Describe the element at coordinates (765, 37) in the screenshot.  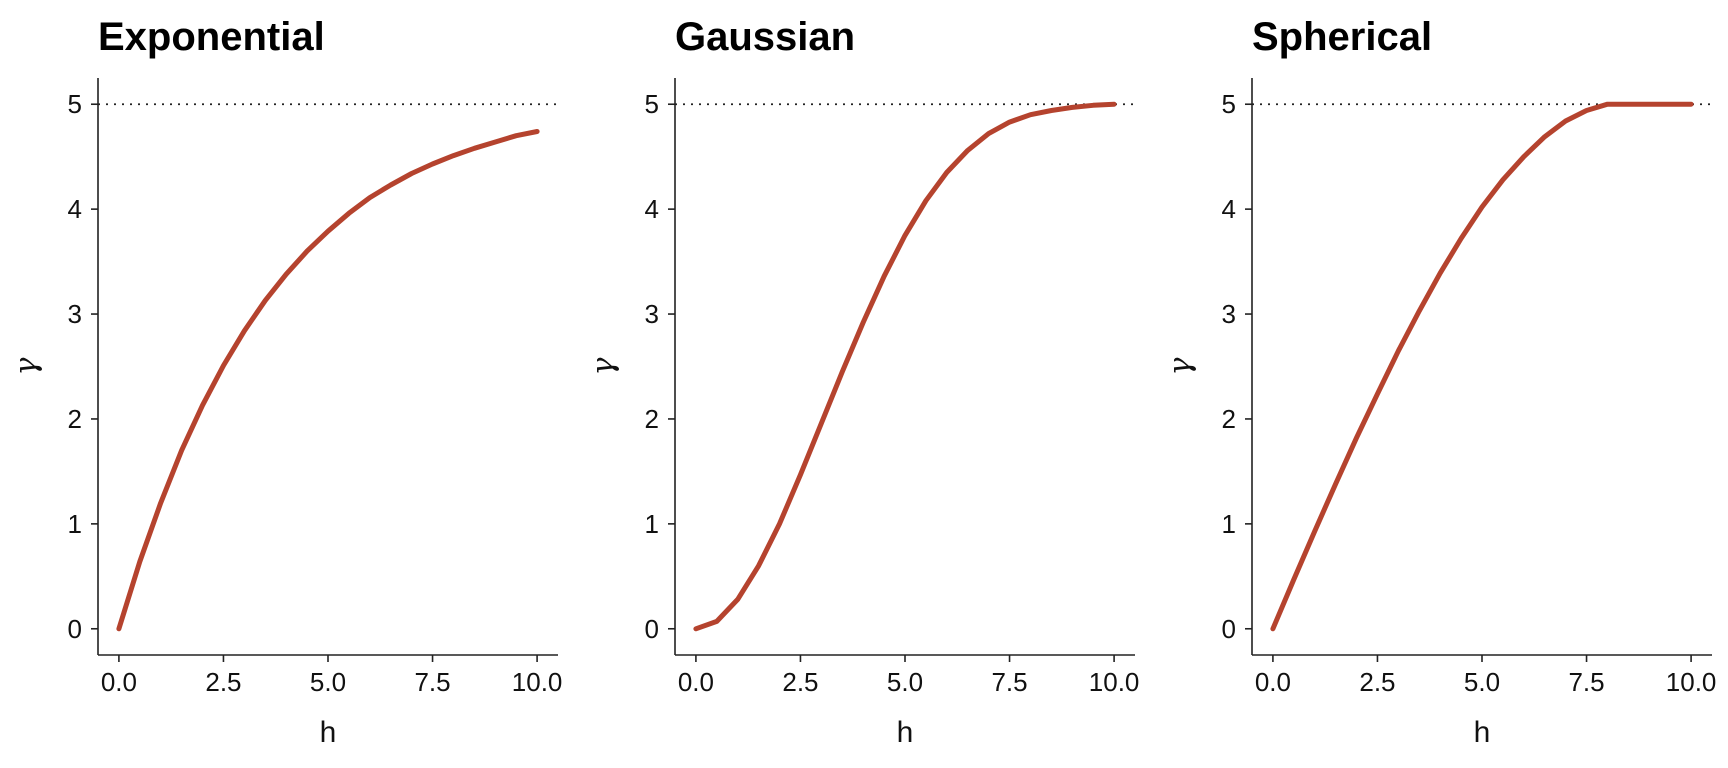
I see `panel-title: Gaussian` at that location.